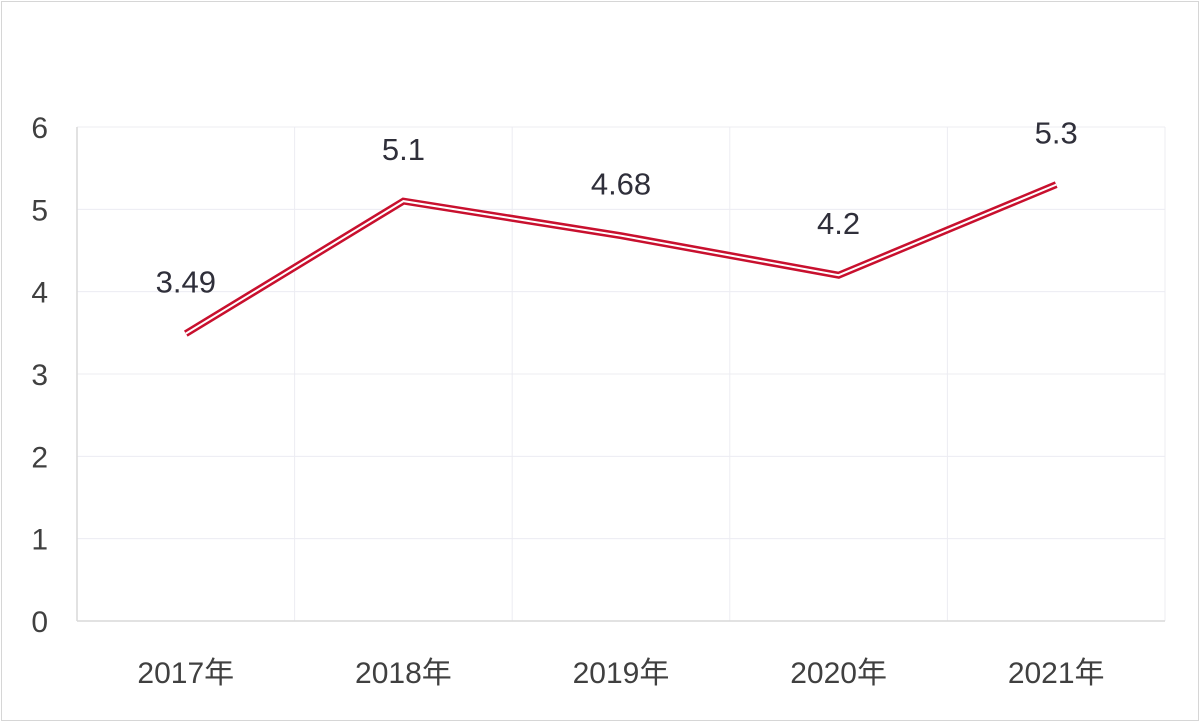  I want to click on y-tick-label: 5, so click(39, 210).